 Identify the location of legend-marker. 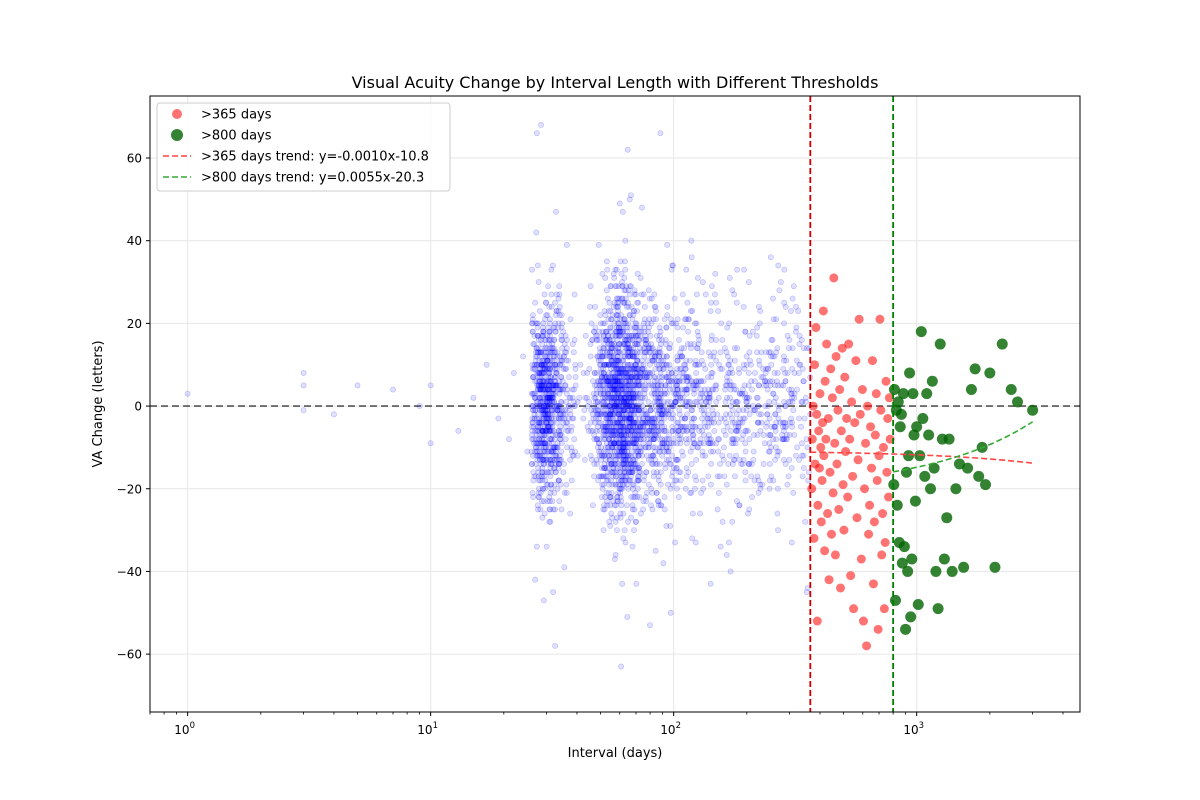
(177, 114).